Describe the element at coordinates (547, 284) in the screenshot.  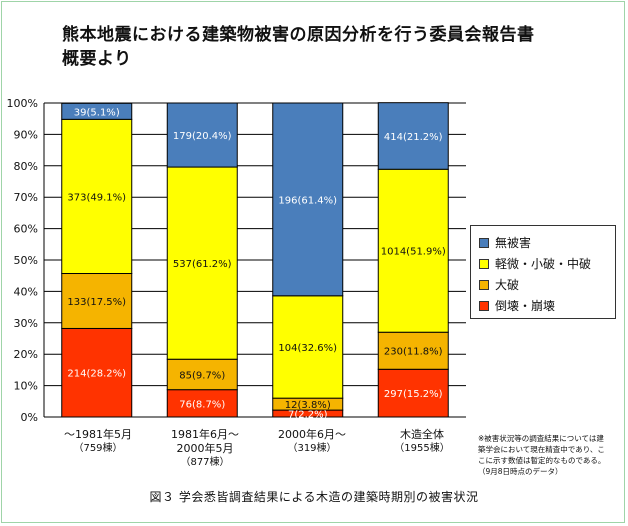
I see `legend-item-major-damage: 大破` at that location.